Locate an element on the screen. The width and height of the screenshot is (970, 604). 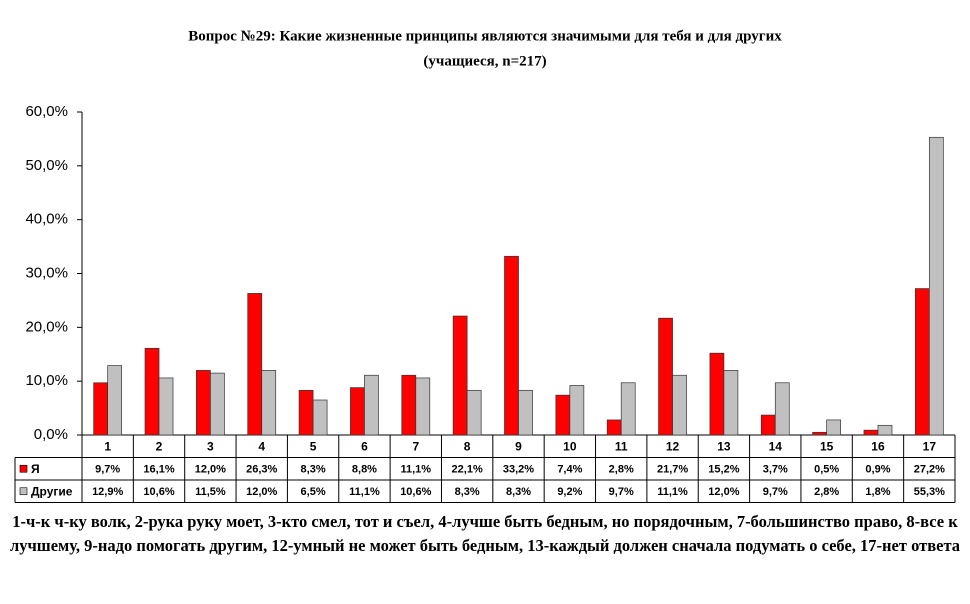
y-tick-label: 20,0% is located at coordinates (46, 326).